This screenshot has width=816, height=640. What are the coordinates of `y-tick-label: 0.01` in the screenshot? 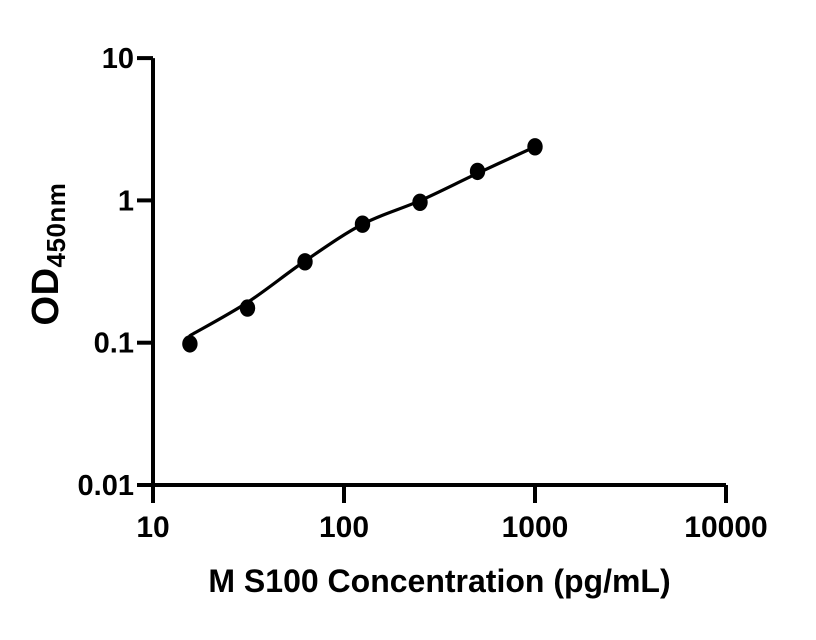 It's located at (106, 486).